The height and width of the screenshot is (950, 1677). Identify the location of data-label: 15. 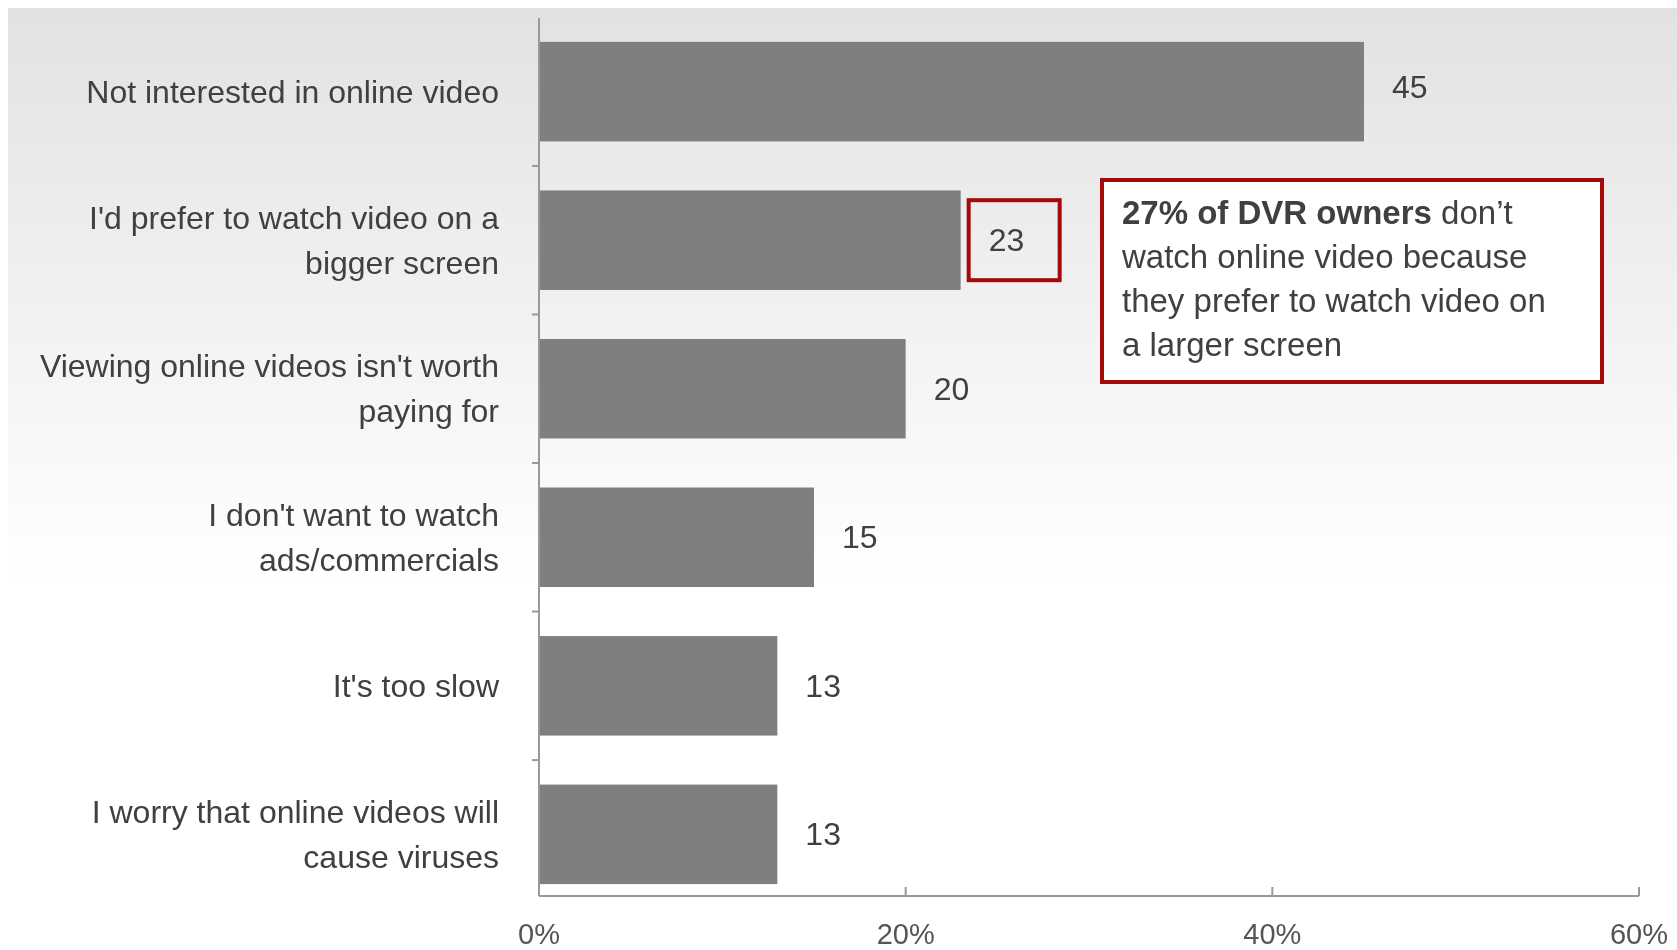
(860, 537).